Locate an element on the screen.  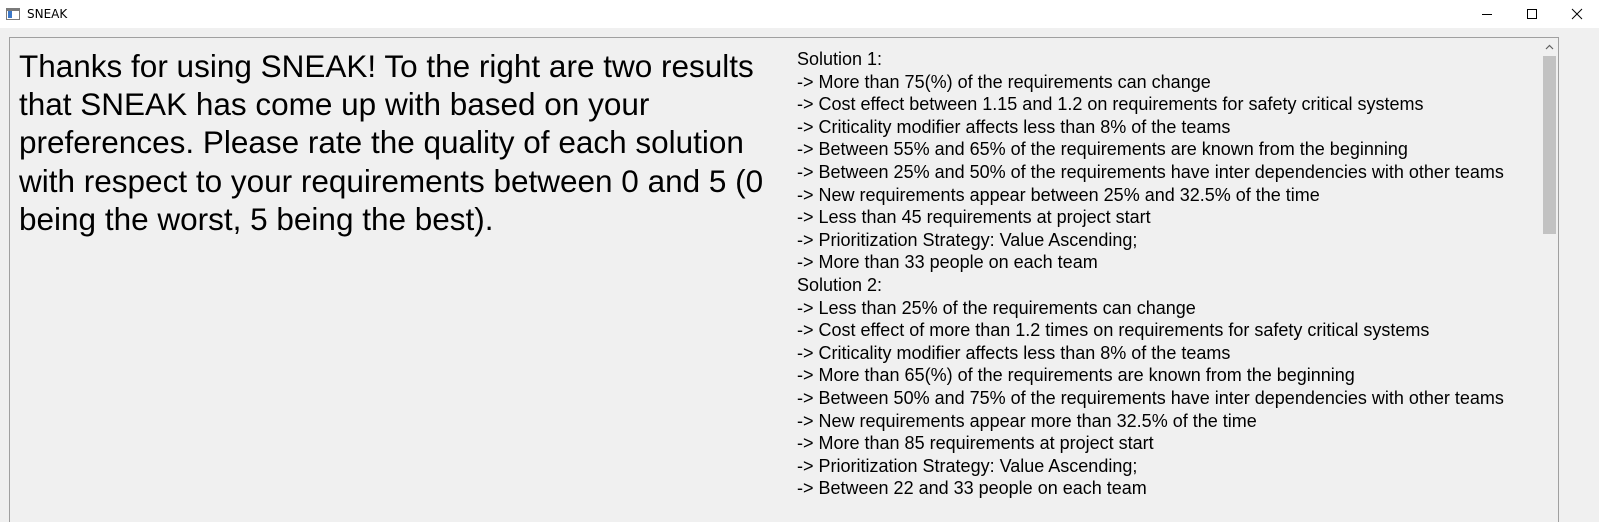
scroll-up-button is located at coordinates (1549, 46).